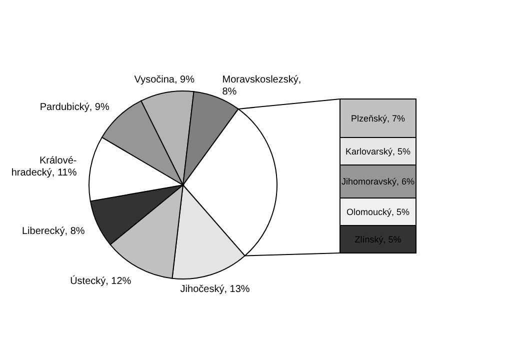 The height and width of the screenshot is (348, 528). I want to click on slice-label: Liberecký, 8%, so click(53, 231).